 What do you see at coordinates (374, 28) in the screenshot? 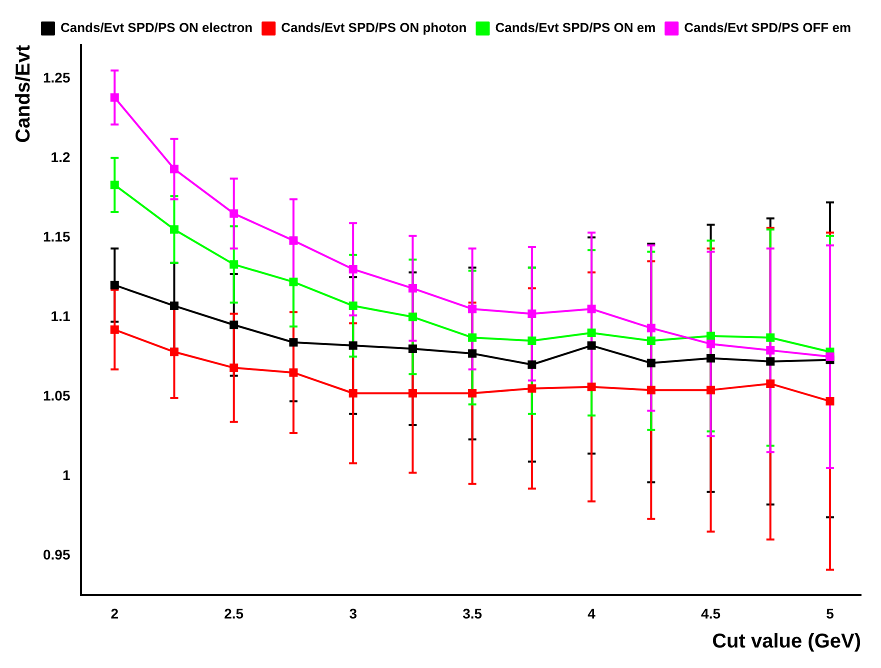
I see `legend-label: Cands/Evt SPD/PS ON photon` at bounding box center [374, 28].